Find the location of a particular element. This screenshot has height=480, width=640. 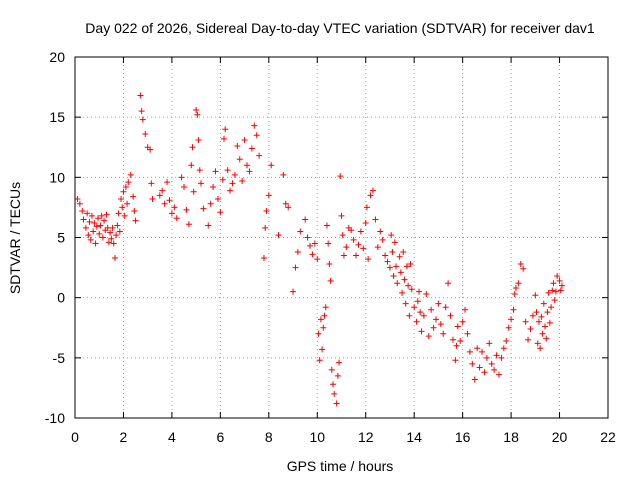

x-tick-label: 10 is located at coordinates (317, 437).